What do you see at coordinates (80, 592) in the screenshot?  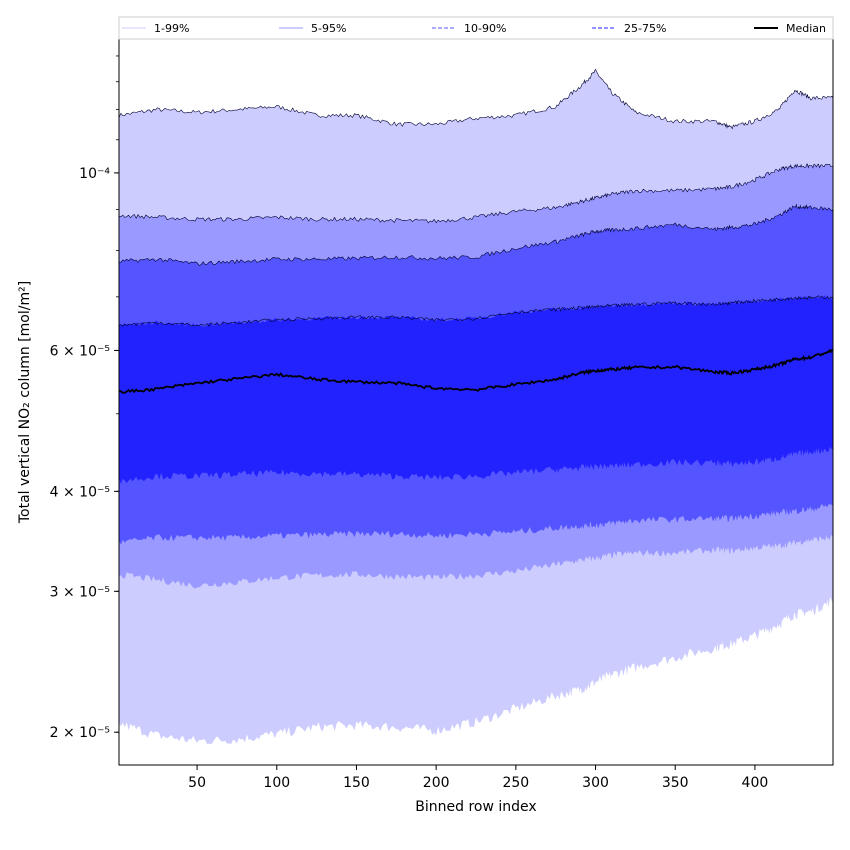 I see `y-tick-label: 3 × 10⁻⁵` at bounding box center [80, 592].